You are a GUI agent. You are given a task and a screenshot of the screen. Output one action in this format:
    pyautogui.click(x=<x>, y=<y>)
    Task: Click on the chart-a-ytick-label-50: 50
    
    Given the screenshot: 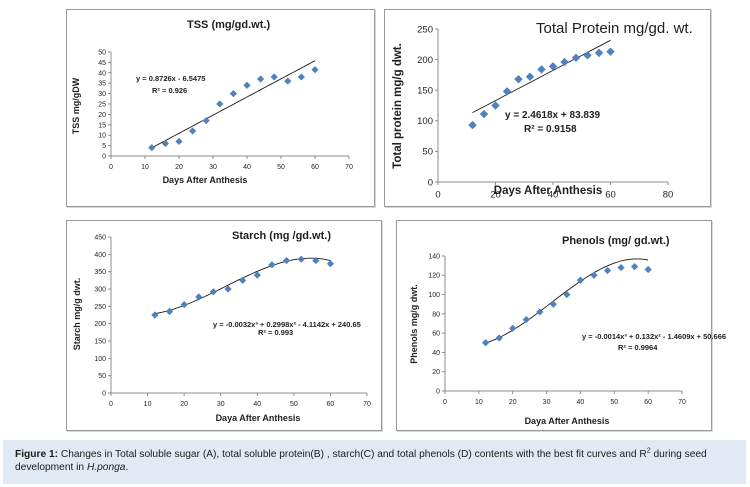 What is the action you would take?
    pyautogui.click(x=102, y=52)
    